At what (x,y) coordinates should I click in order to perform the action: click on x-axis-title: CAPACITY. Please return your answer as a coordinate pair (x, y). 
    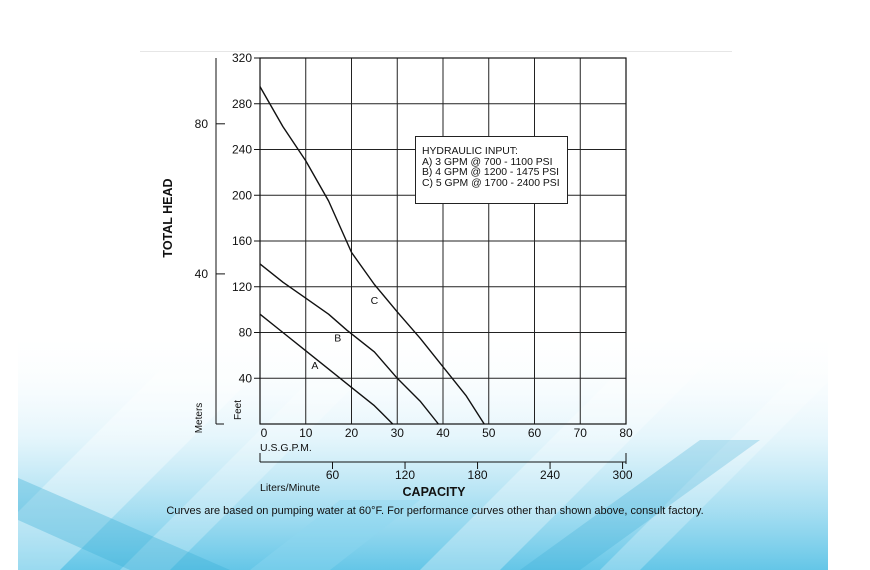
    Looking at the image, I should click on (435, 492).